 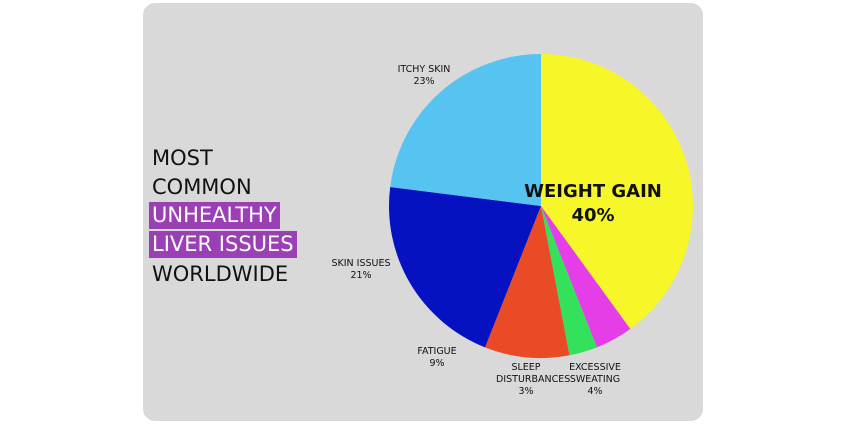 I want to click on value-label: 23%, so click(x=424, y=81).